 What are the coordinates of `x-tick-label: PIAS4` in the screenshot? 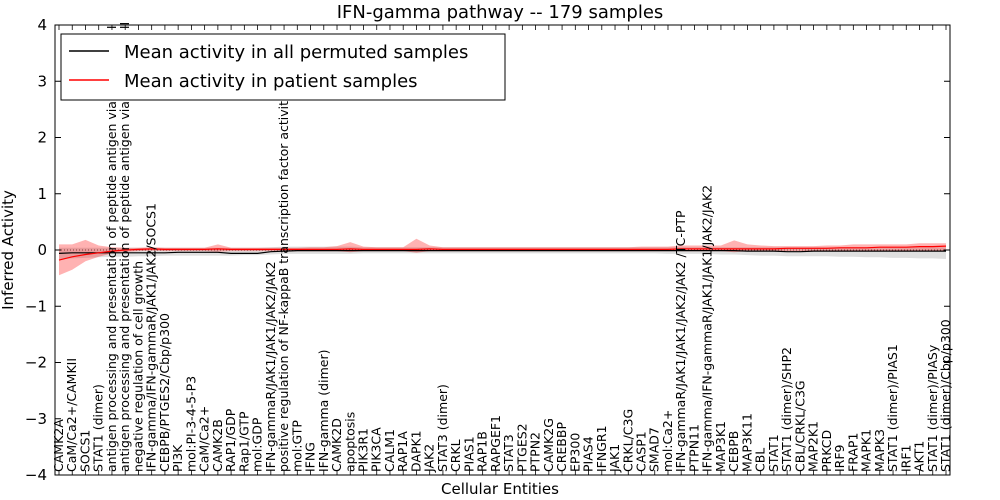 It's located at (588, 454).